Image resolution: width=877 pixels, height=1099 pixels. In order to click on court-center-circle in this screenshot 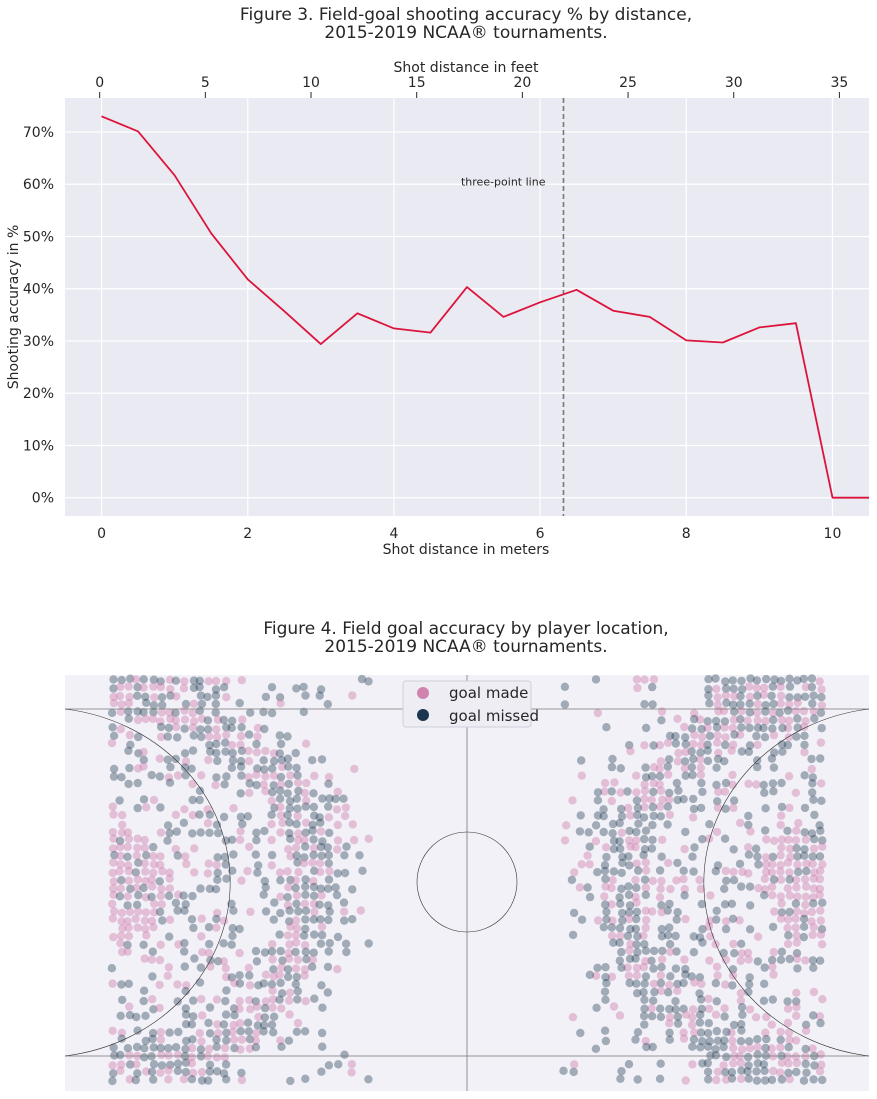, I will do `click(467, 882)`.